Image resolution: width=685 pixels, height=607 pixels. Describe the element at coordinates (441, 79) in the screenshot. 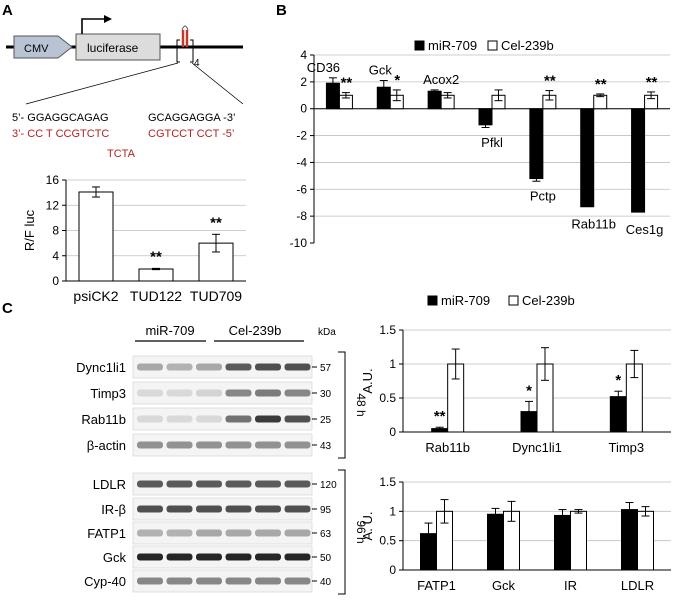

I see `x-category-label: Acox2` at that location.